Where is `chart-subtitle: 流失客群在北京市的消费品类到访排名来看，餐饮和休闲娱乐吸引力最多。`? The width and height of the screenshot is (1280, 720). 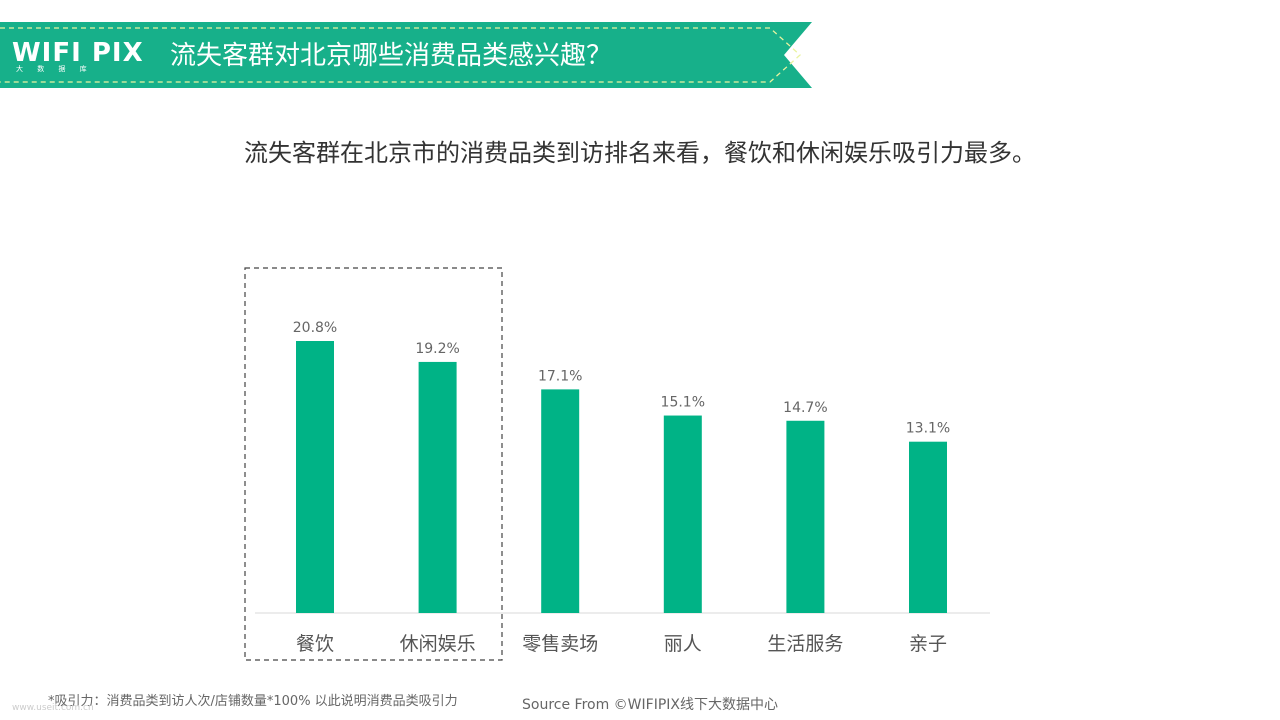
chart-subtitle: 流失客群在北京市的消费品类到访排名来看，餐饮和休闲娱乐吸引力最多。 is located at coordinates (640, 153).